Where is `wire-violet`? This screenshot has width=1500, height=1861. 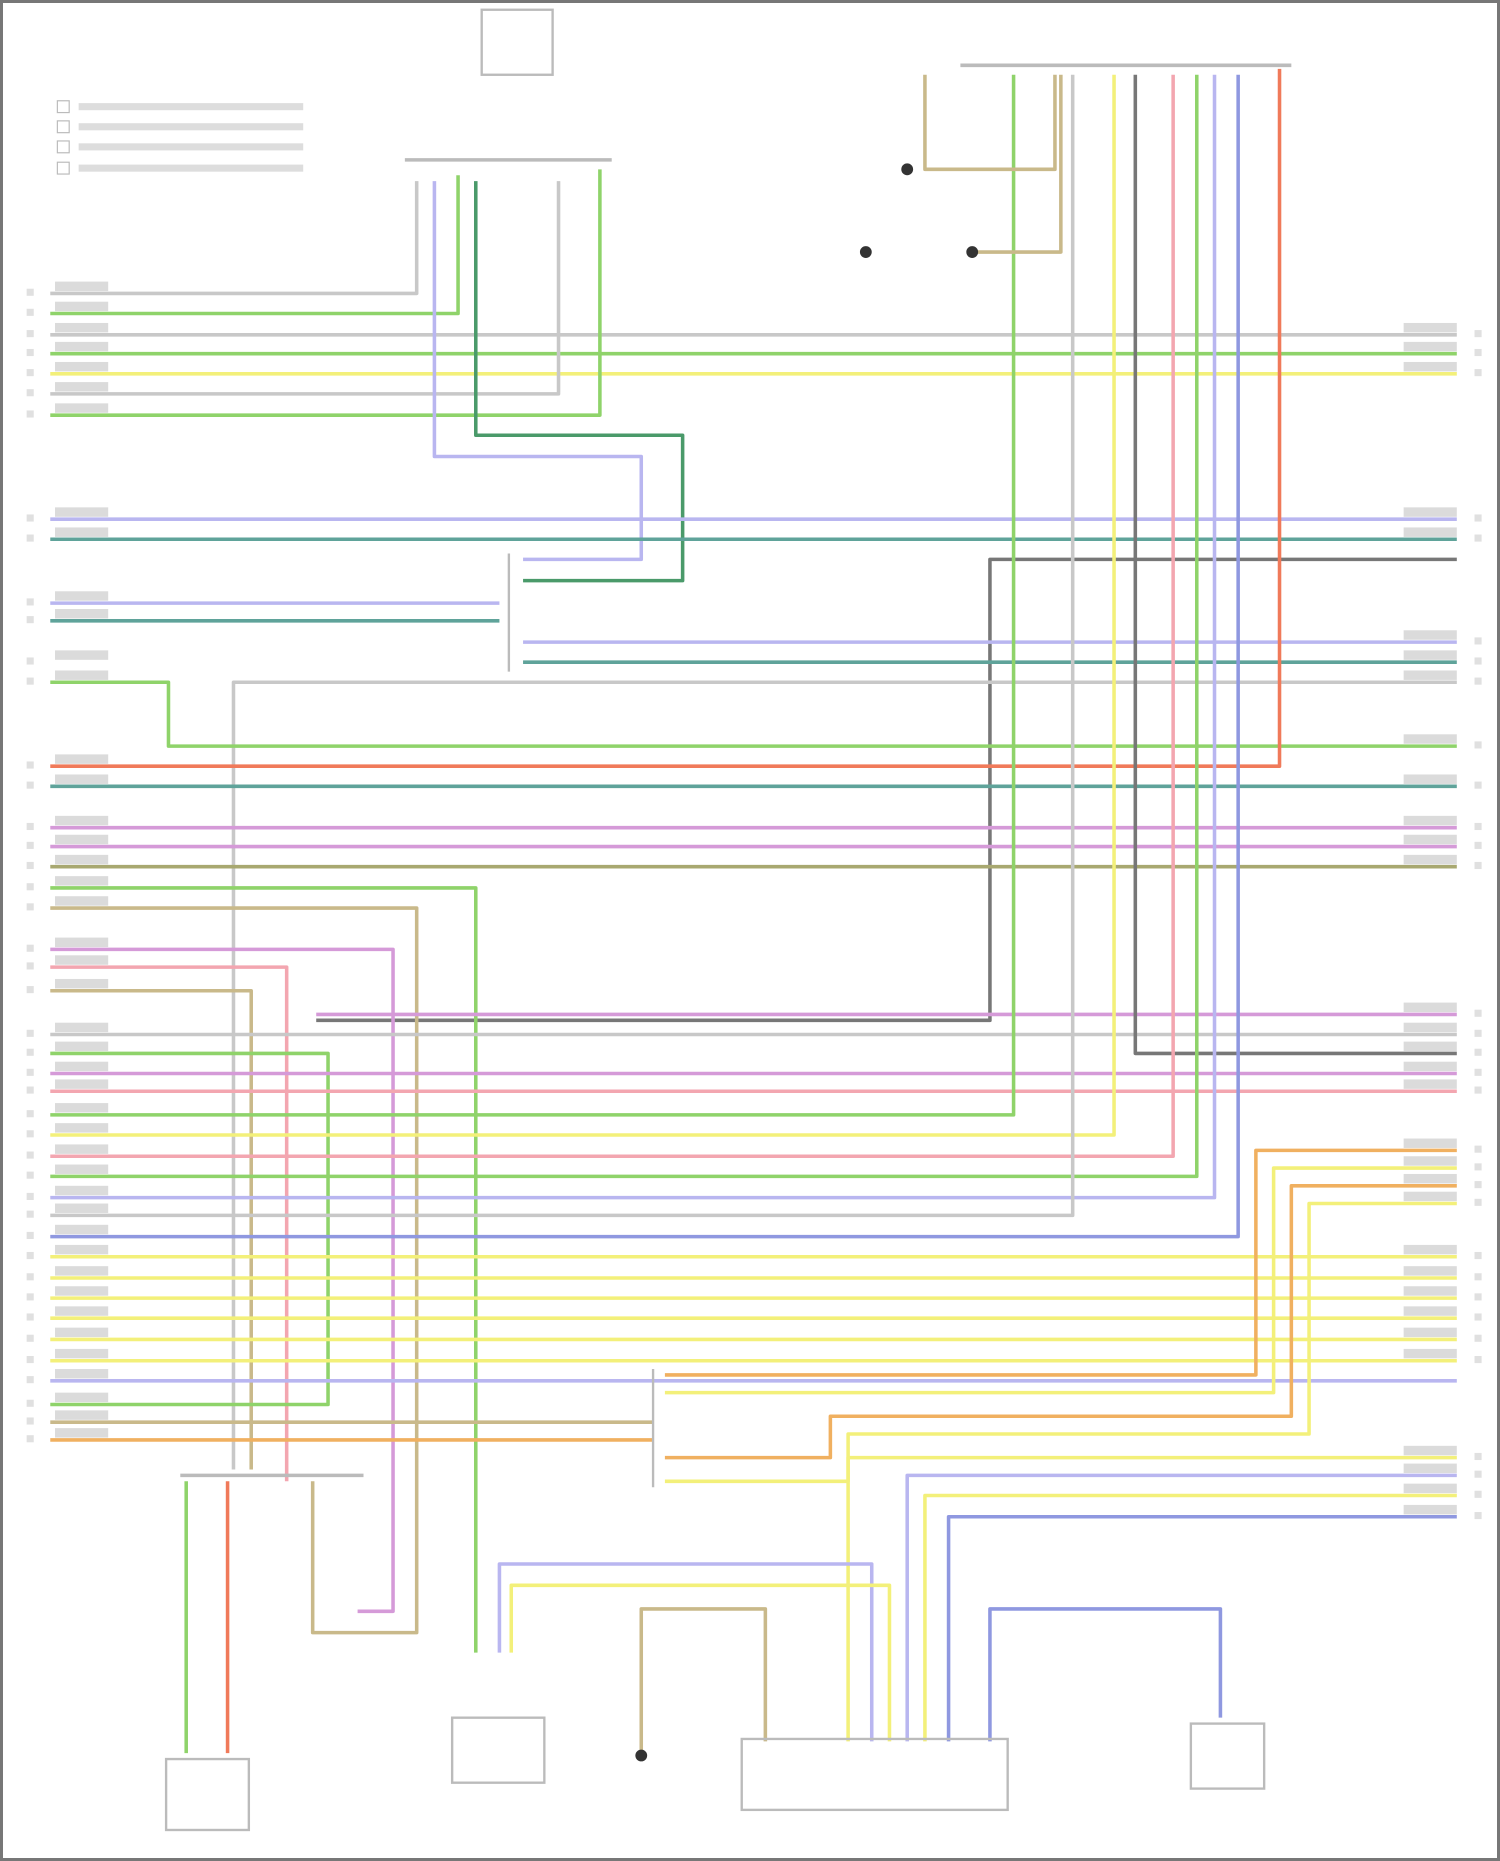 wire-violet is located at coordinates (222, 1280).